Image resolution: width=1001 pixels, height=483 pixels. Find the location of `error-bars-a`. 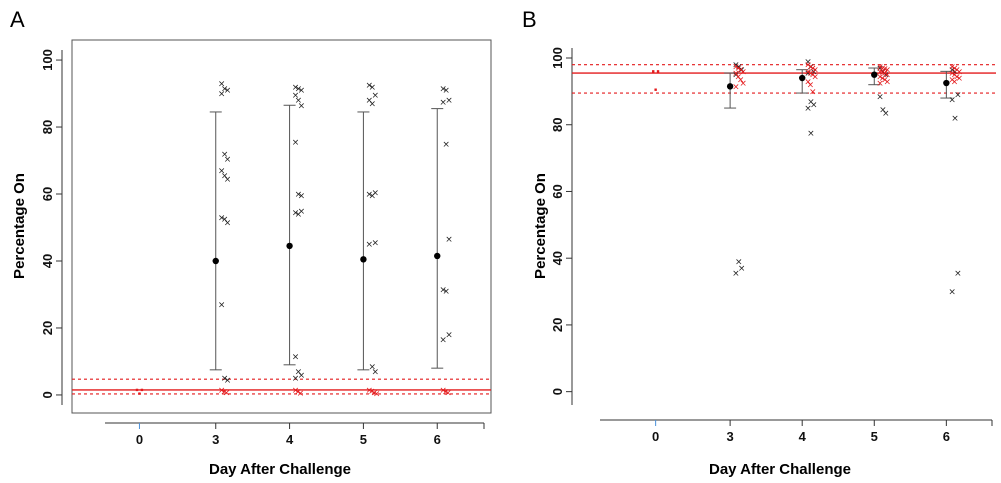

error-bars-a is located at coordinates (326, 237).